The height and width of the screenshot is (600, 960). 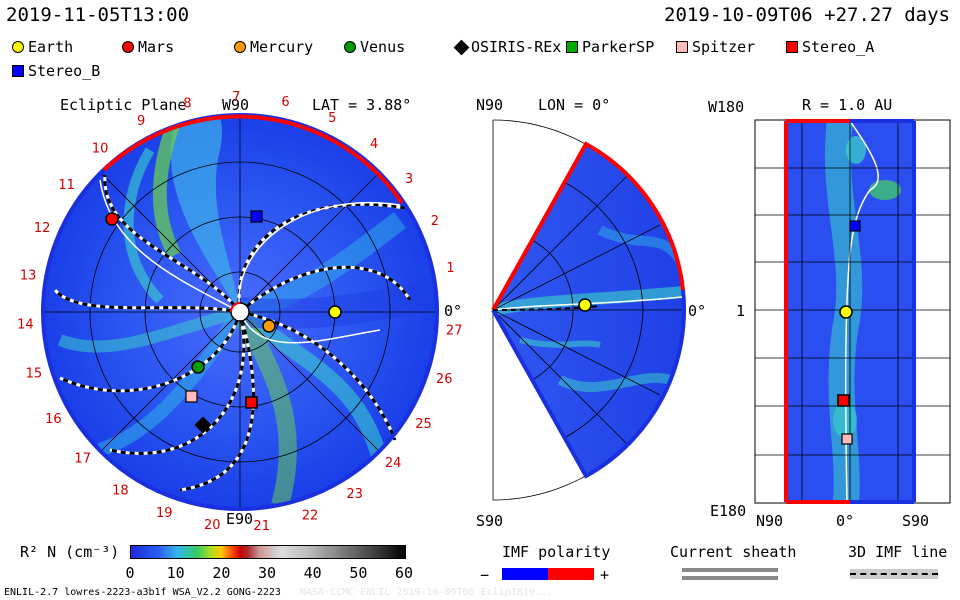 I want to click on ecliptic-lat: LAT = 3.88°, so click(x=362, y=105).